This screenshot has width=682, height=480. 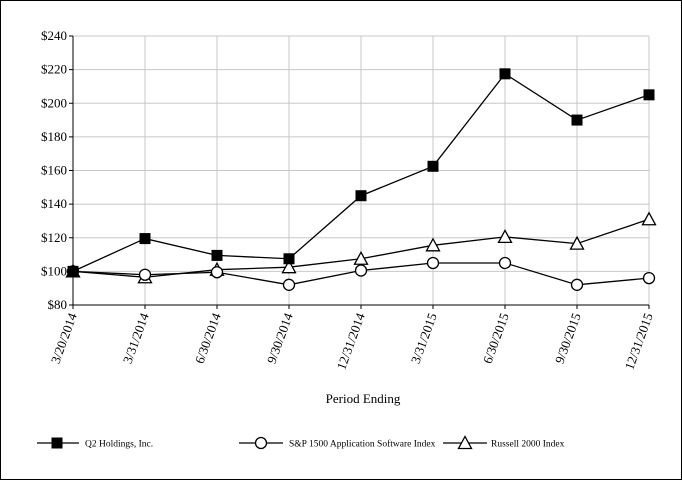 What do you see at coordinates (350, 340) in the screenshot?
I see `x-tick-label: 12/31/2014` at bounding box center [350, 340].